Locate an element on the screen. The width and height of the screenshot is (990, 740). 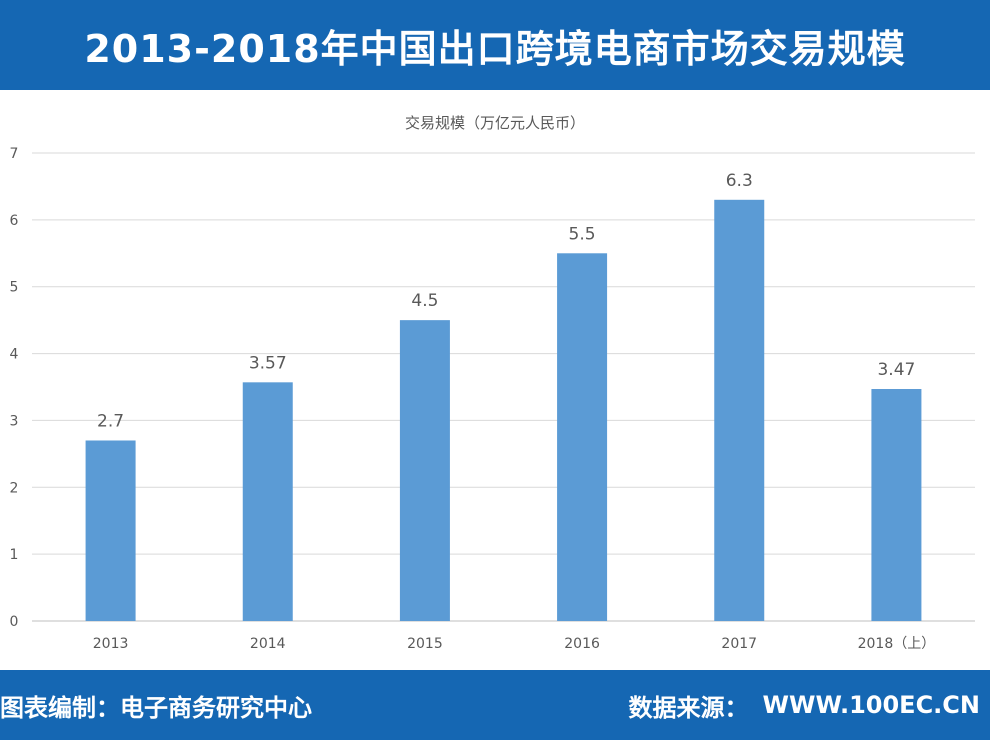
chart-credit: 图表编制：电子商务研究中心 is located at coordinates (156, 707).